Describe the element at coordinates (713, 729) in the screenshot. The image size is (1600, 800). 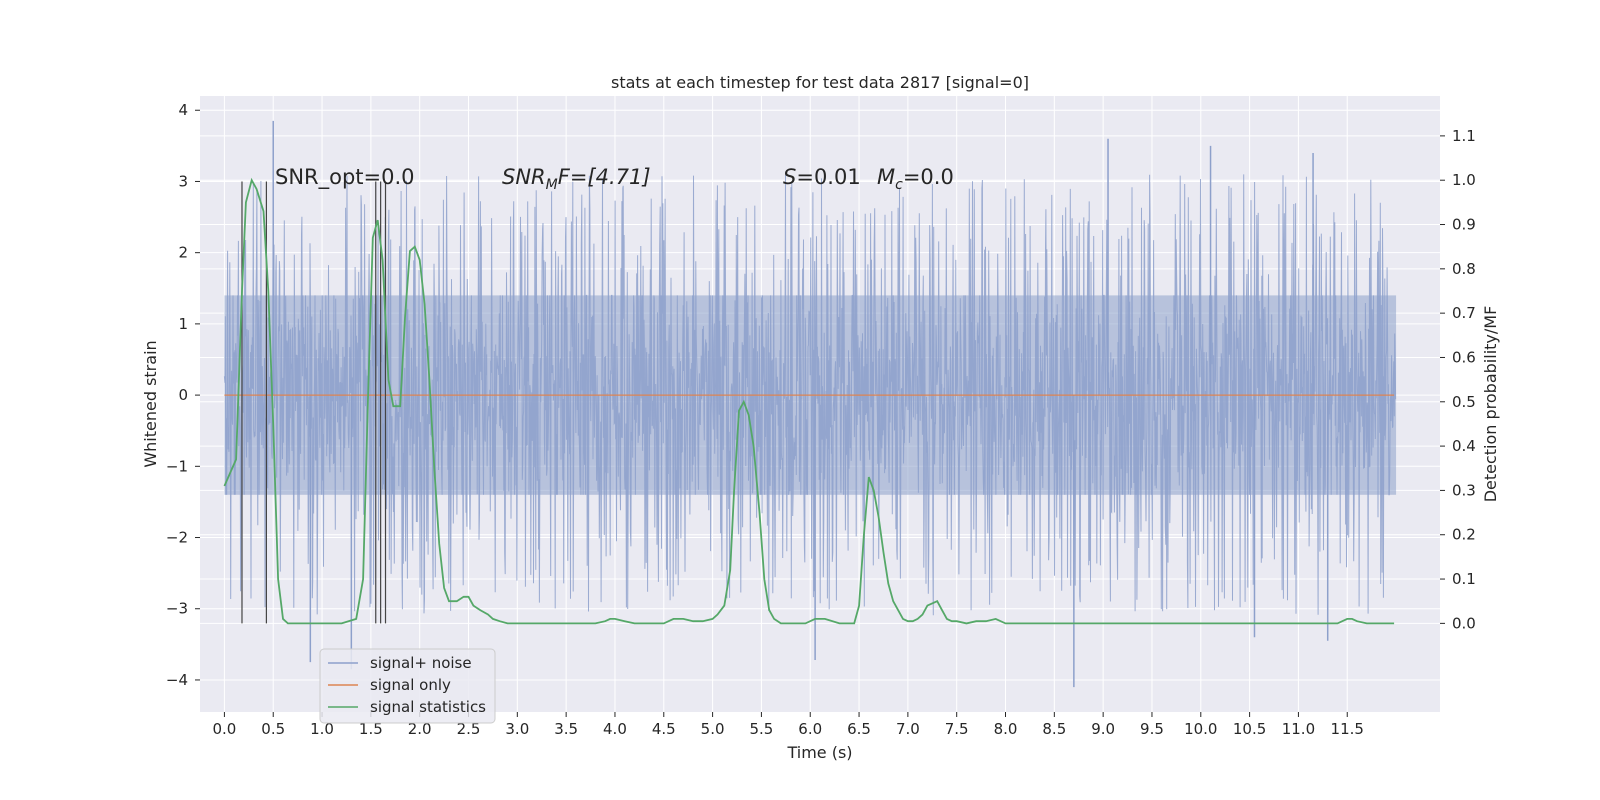
I see `x-tick-label: 5.0` at that location.